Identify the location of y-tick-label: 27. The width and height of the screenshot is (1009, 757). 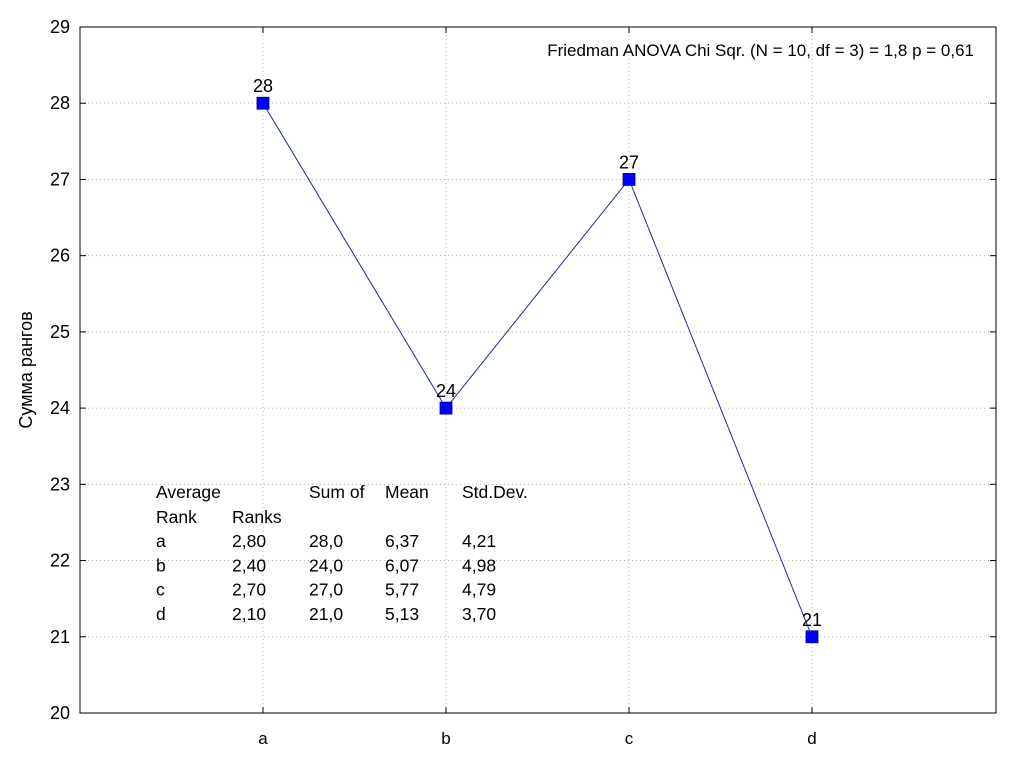
(60, 179).